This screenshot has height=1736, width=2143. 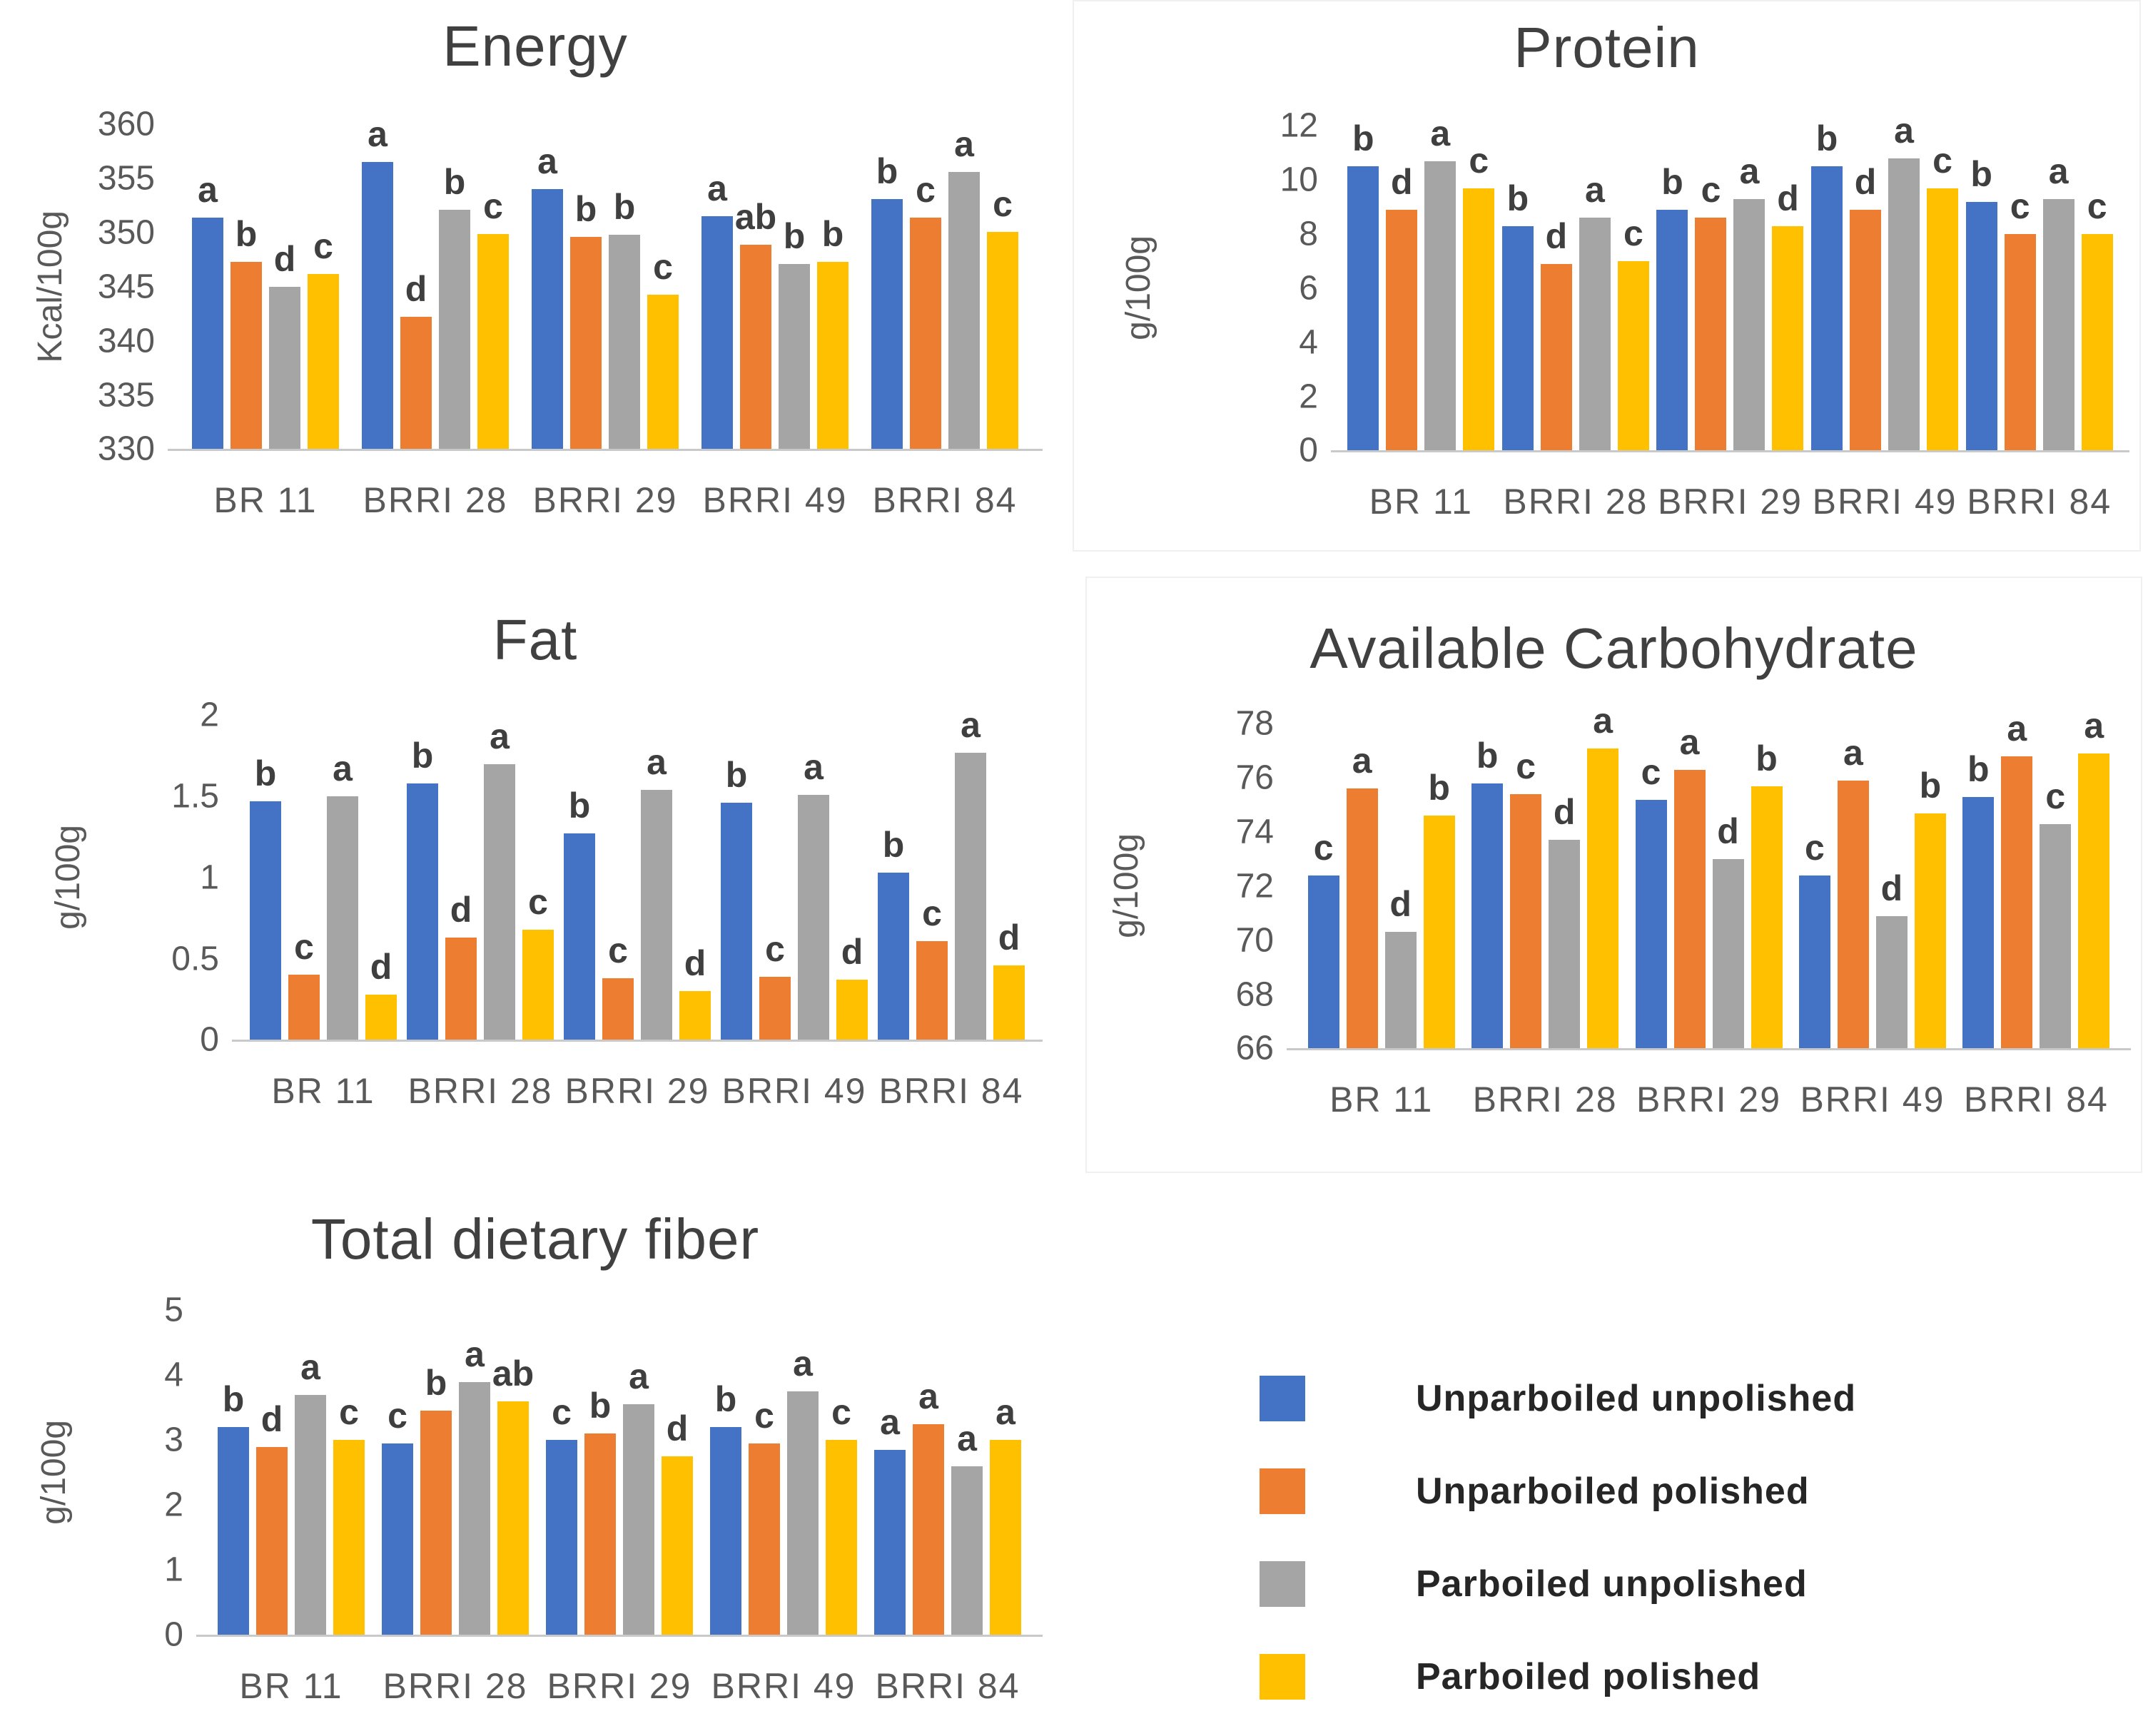 I want to click on y-axis-unit: Kcal/100g, so click(x=50, y=286).